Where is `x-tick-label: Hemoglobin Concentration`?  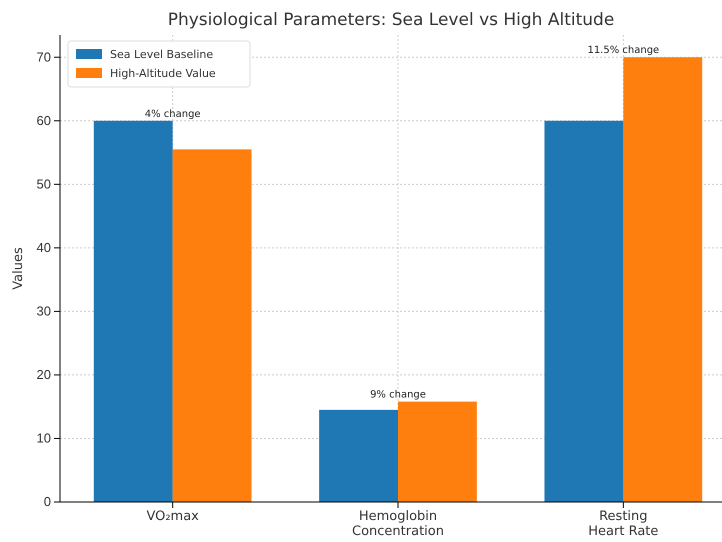 x-tick-label: Hemoglobin Concentration is located at coordinates (398, 524).